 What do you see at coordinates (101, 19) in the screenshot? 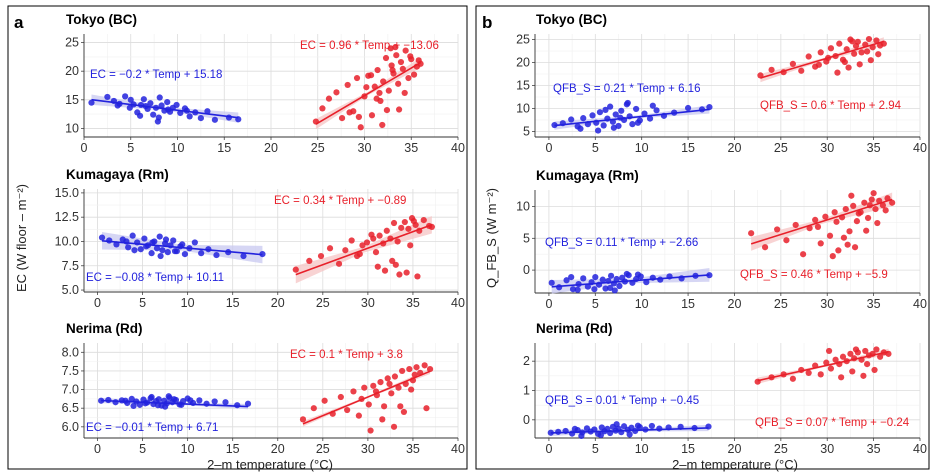
I see `subplot-title: Tokyo (BC)` at bounding box center [101, 19].